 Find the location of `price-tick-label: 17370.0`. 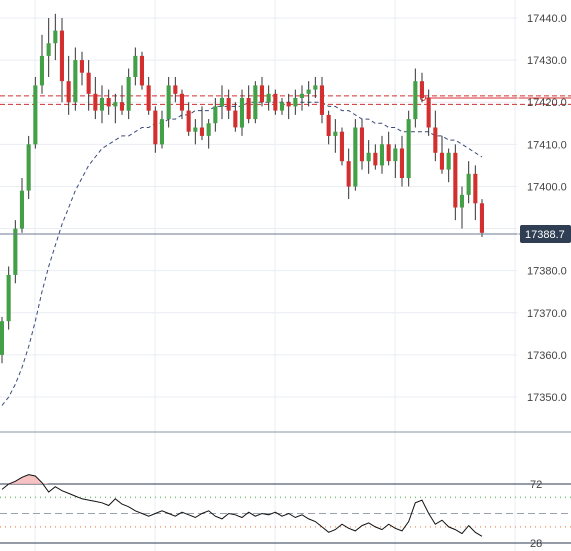

price-tick-label: 17370.0 is located at coordinates (547, 314).